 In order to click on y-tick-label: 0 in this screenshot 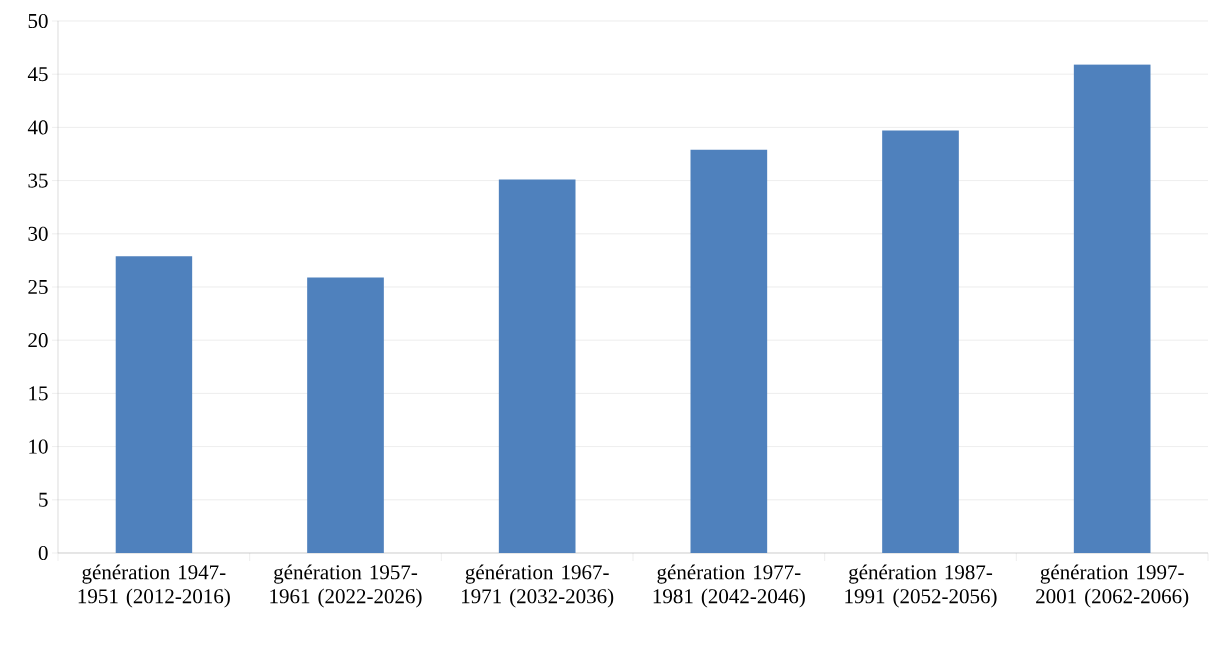, I will do `click(43, 553)`.